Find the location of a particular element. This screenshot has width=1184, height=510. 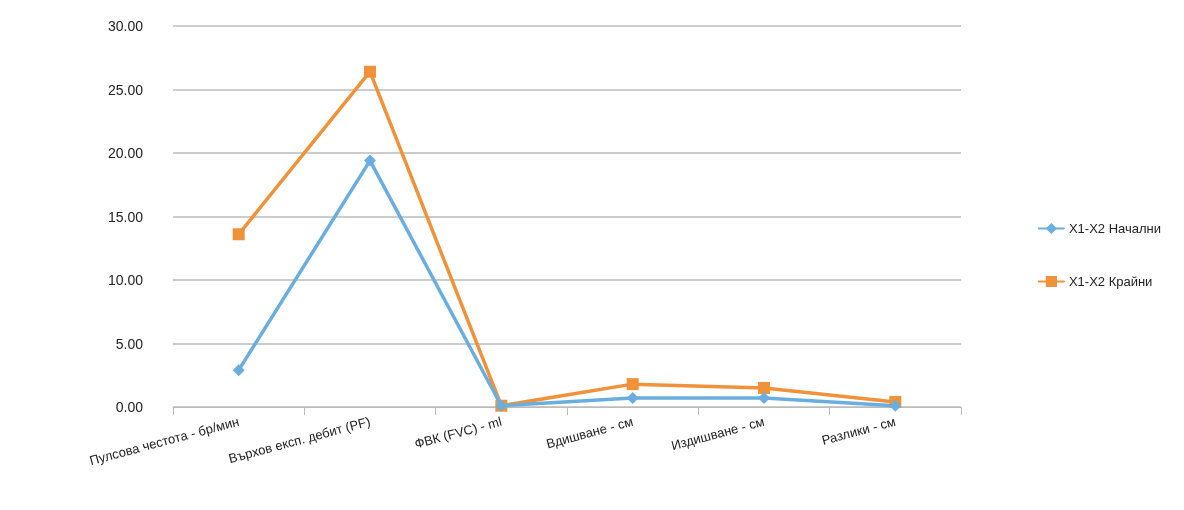

y-tick-label: 15.00 is located at coordinates (125, 216).